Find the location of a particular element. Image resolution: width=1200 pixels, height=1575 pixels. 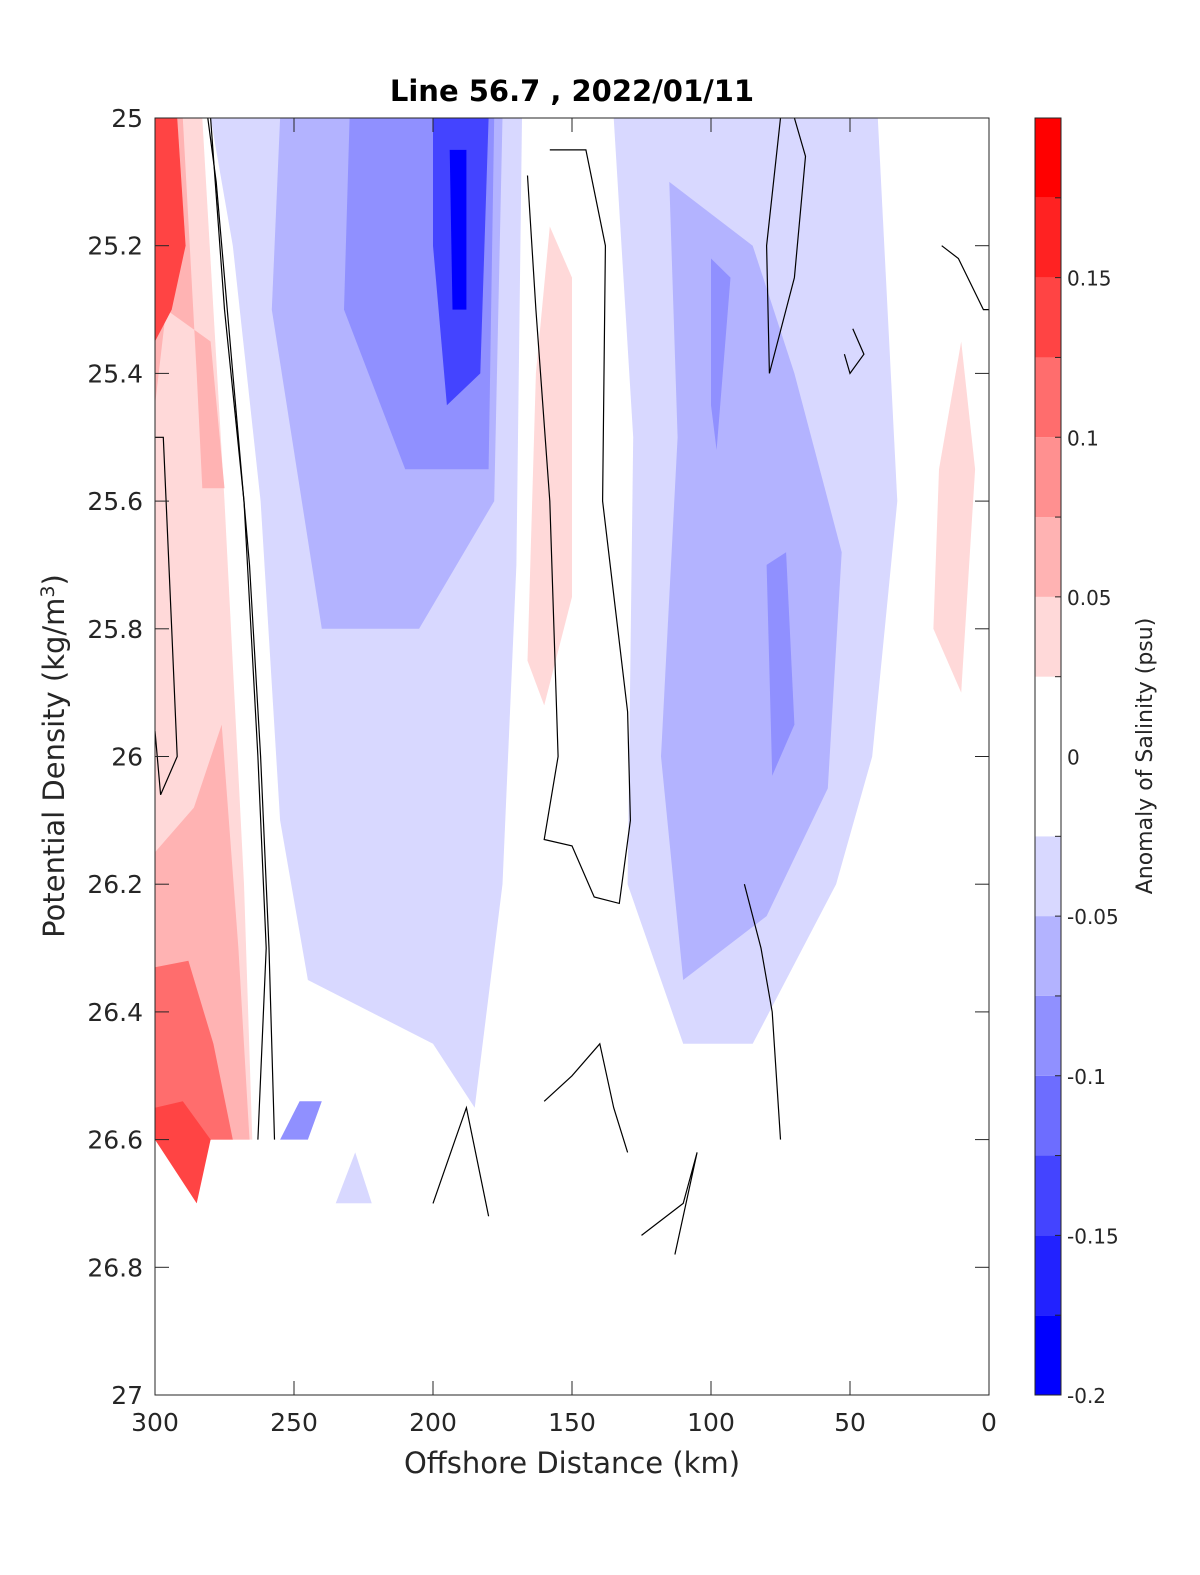

contour-region-nearshore-positive-deep is located at coordinates (194, 1050).